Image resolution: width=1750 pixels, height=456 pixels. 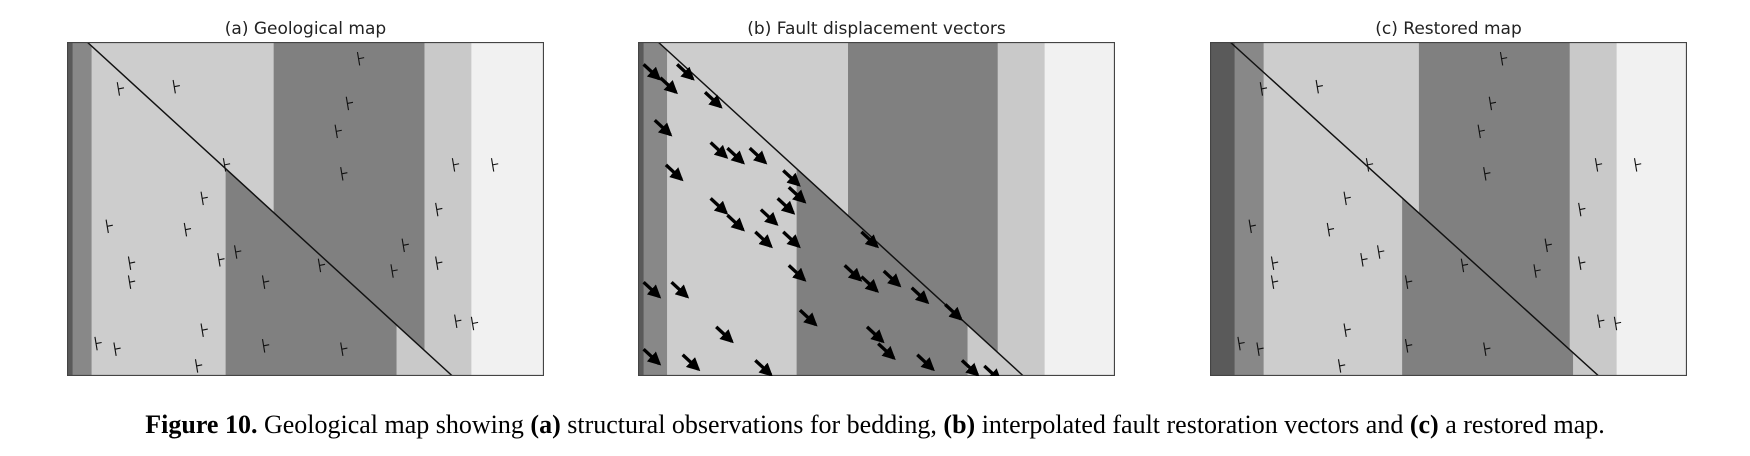 I want to click on caption-text: (a), so click(x=545, y=424).